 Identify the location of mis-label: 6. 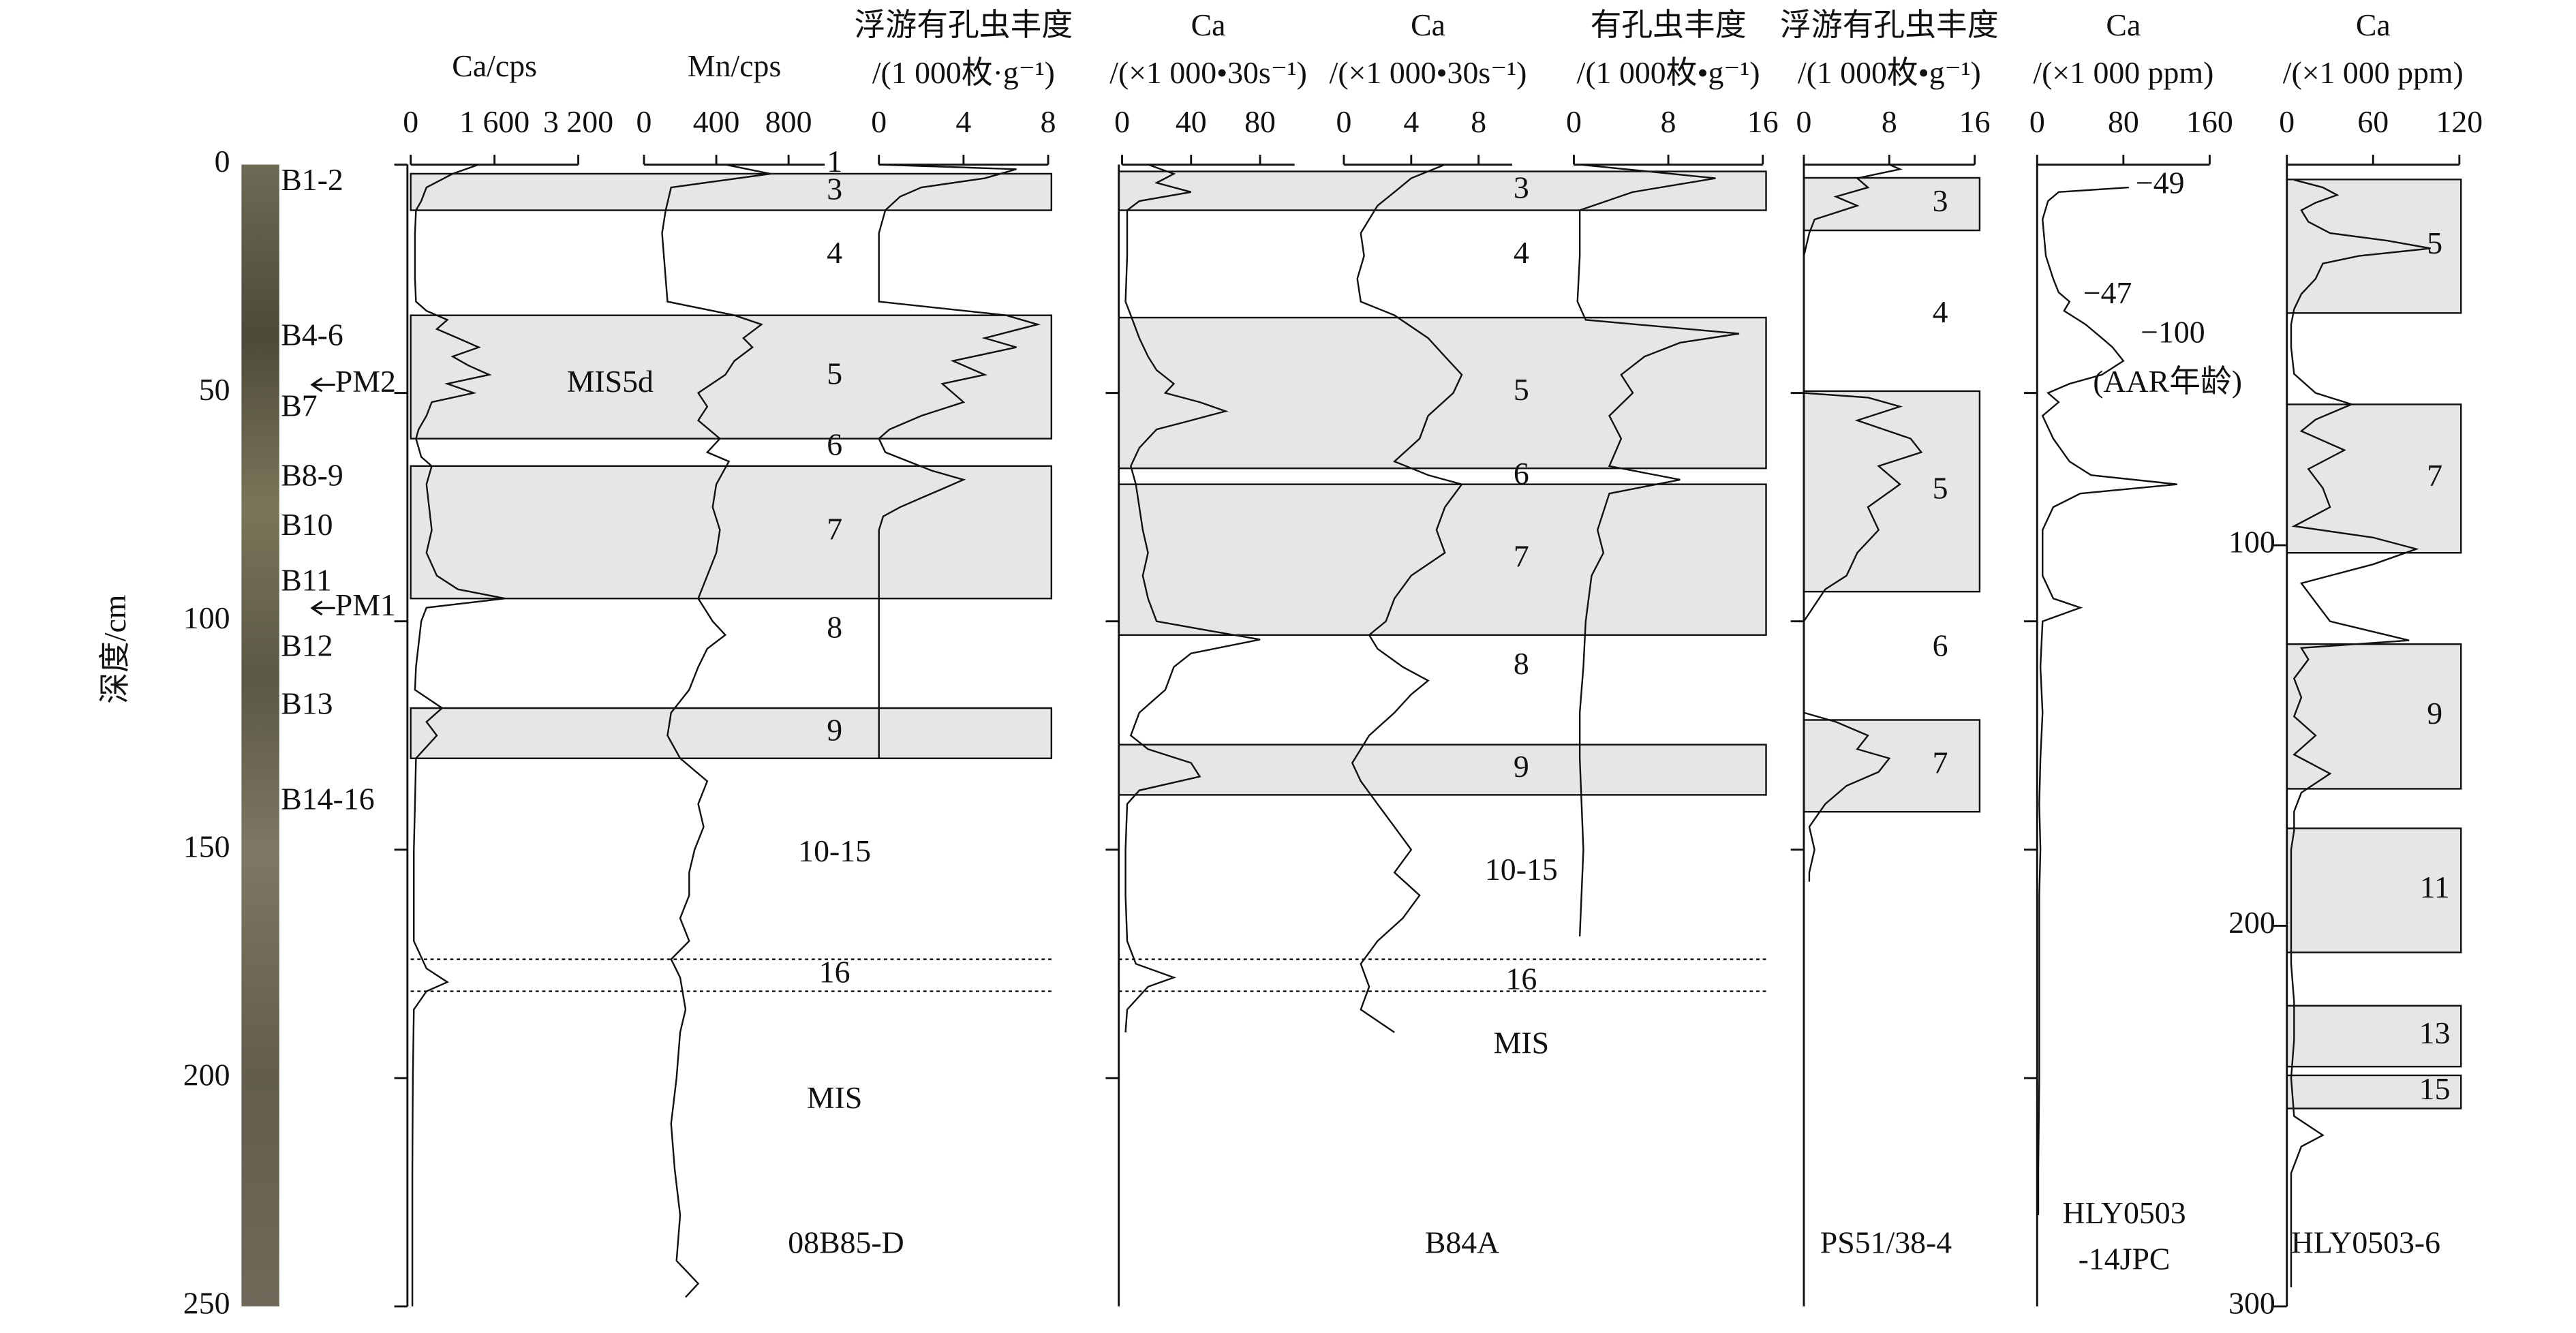
(1521, 473).